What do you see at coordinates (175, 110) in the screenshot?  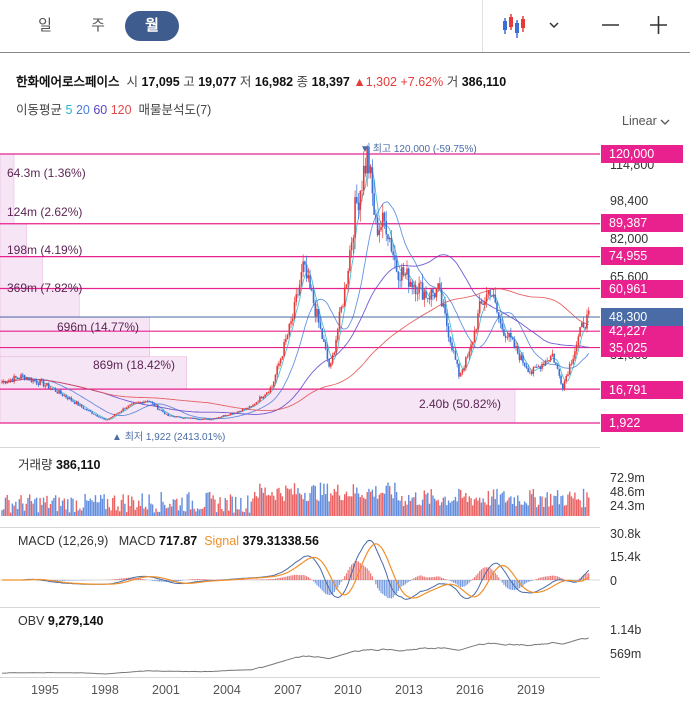 I see `volume-profile-label: 매물분석도(7)` at bounding box center [175, 110].